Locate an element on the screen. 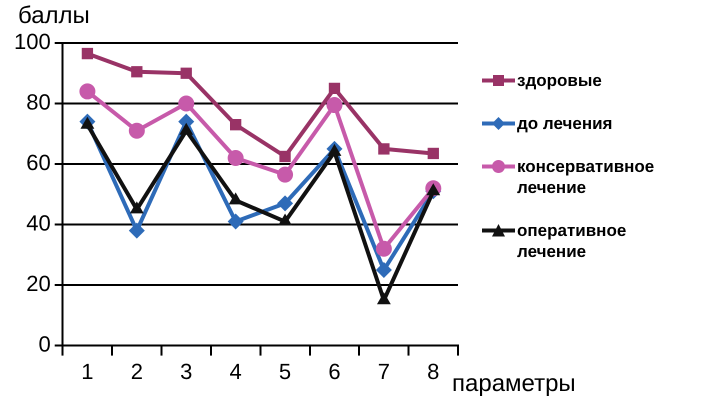  y-tick-label: 80 is located at coordinates (38, 102).